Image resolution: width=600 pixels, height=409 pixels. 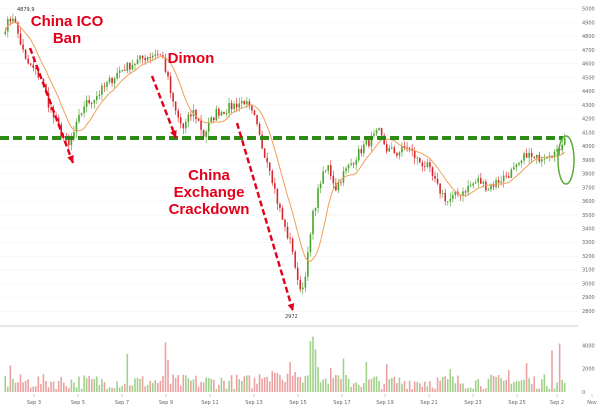 I want to click on annotation-arrow-shaft, so click(x=265, y=217).